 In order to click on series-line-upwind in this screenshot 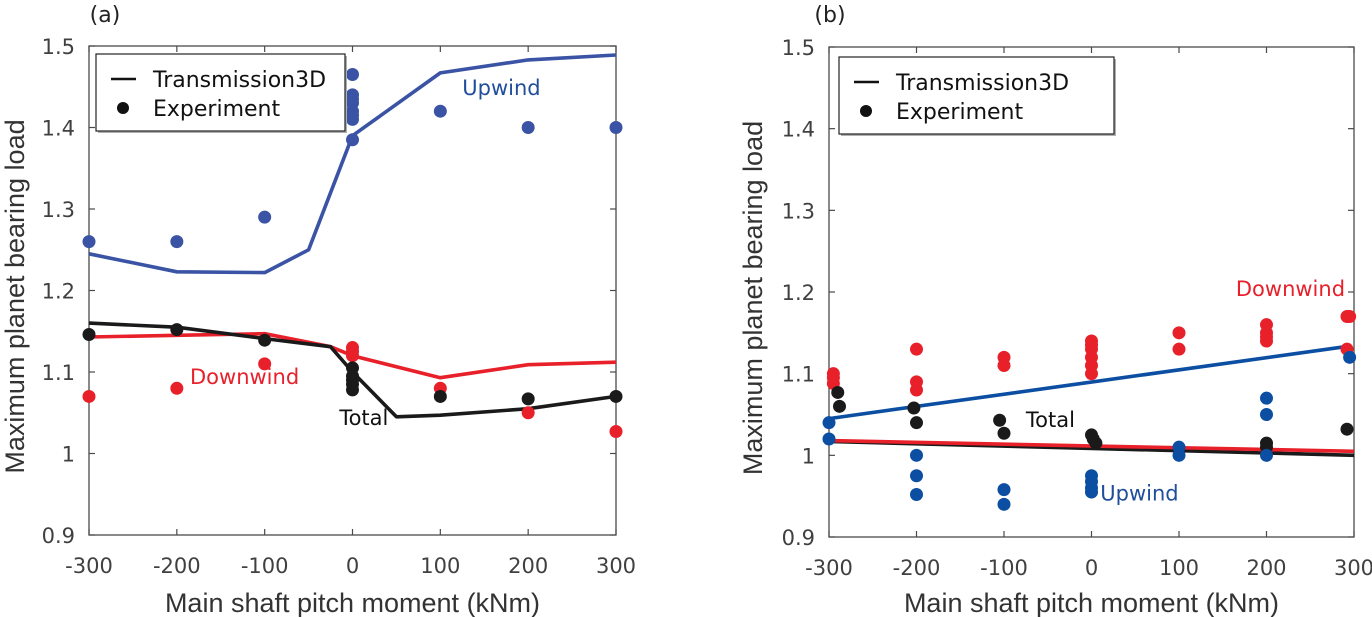, I will do `click(352, 164)`.